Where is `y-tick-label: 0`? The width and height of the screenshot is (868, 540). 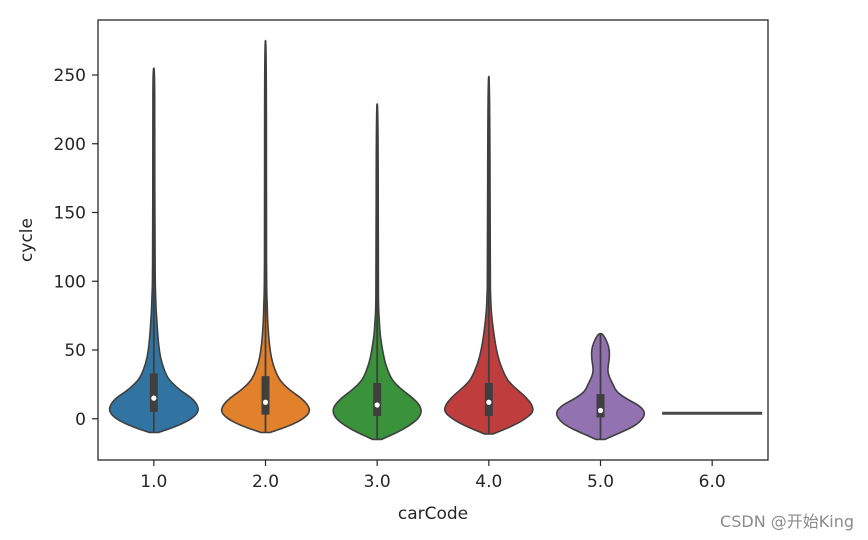
y-tick-label: 0 is located at coordinates (80, 420).